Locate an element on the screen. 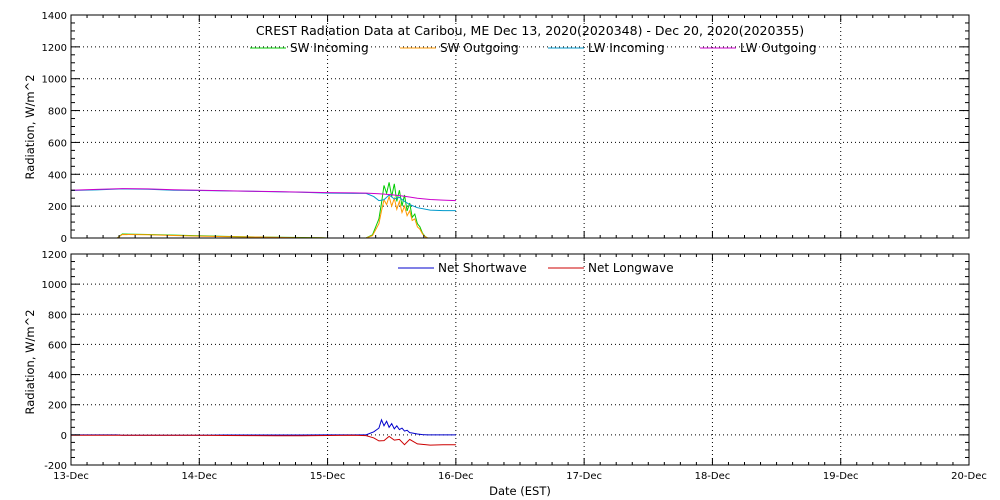 Image resolution: width=1000 pixels, height=500 pixels. series-line-sw-incoming is located at coordinates (263, 210).